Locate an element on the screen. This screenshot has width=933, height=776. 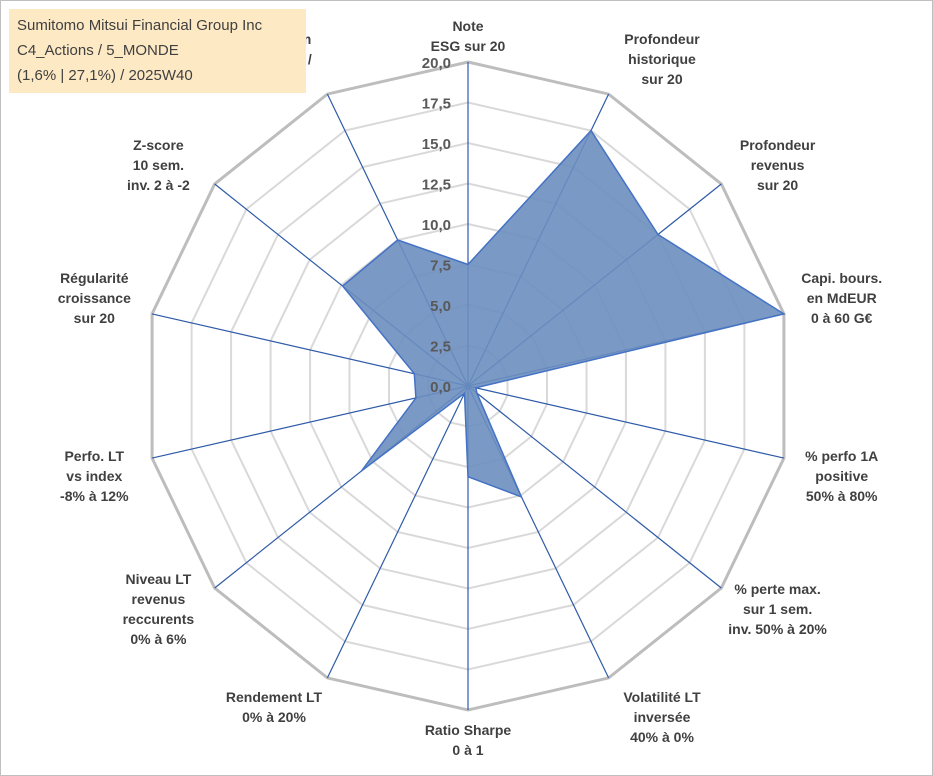
title-line-company: Sumitomo Mitsui Financial Group Inc is located at coordinates (140, 25).